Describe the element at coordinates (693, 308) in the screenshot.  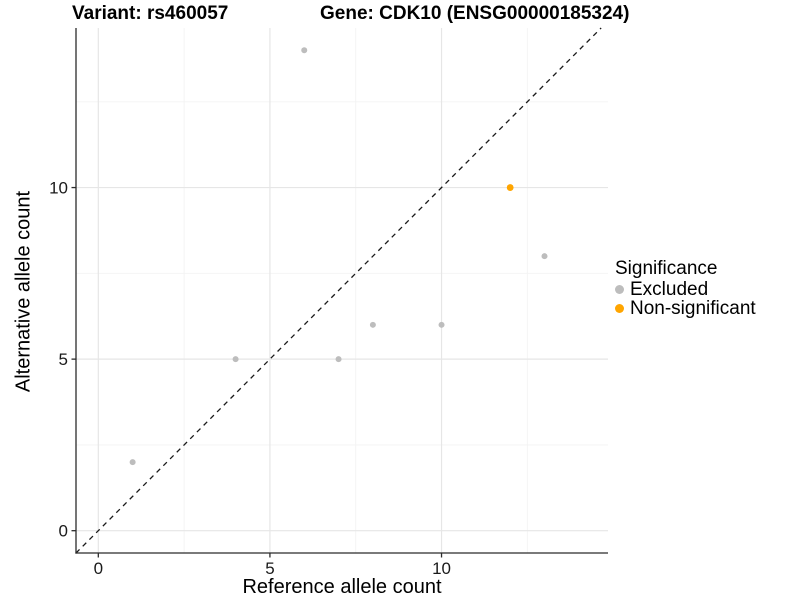
I see `legend-item-label: Non-significant` at that location.